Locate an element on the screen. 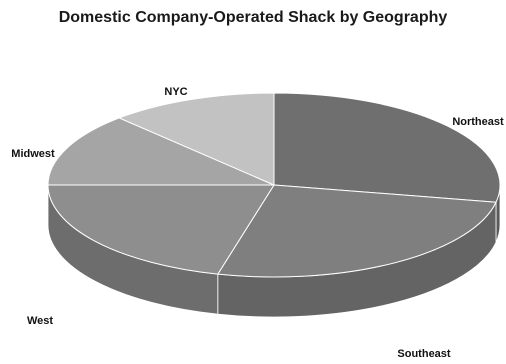 The width and height of the screenshot is (506, 364). slice-label-west: West is located at coordinates (40, 321).